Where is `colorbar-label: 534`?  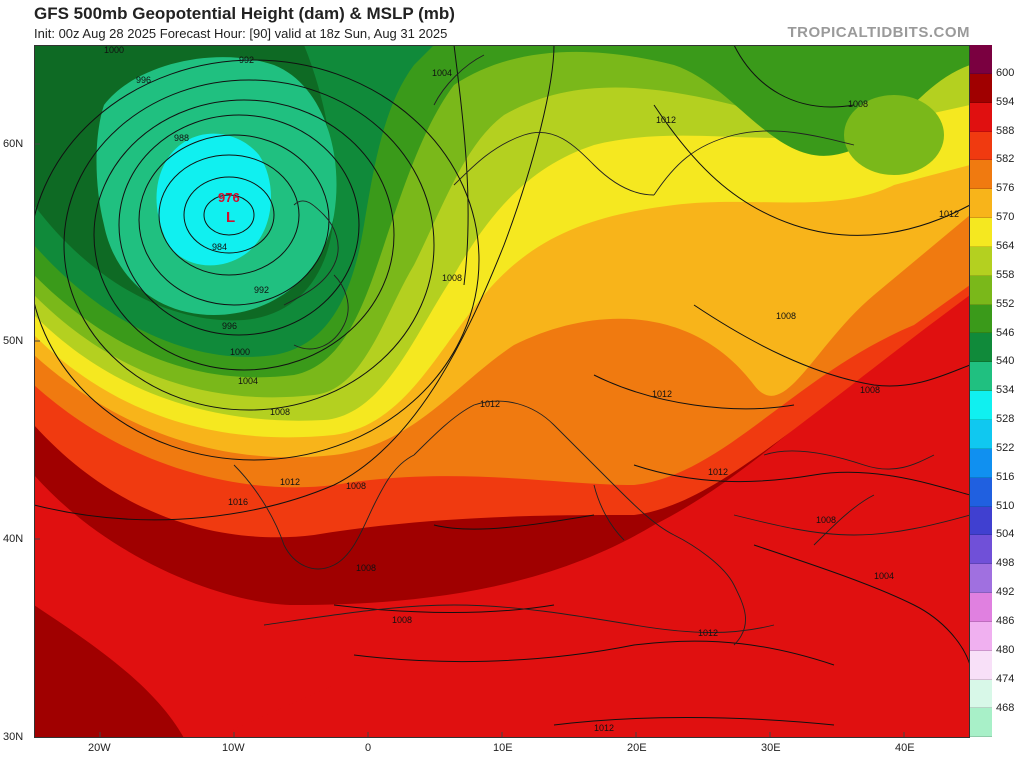 colorbar-label: 534 is located at coordinates (1005, 390).